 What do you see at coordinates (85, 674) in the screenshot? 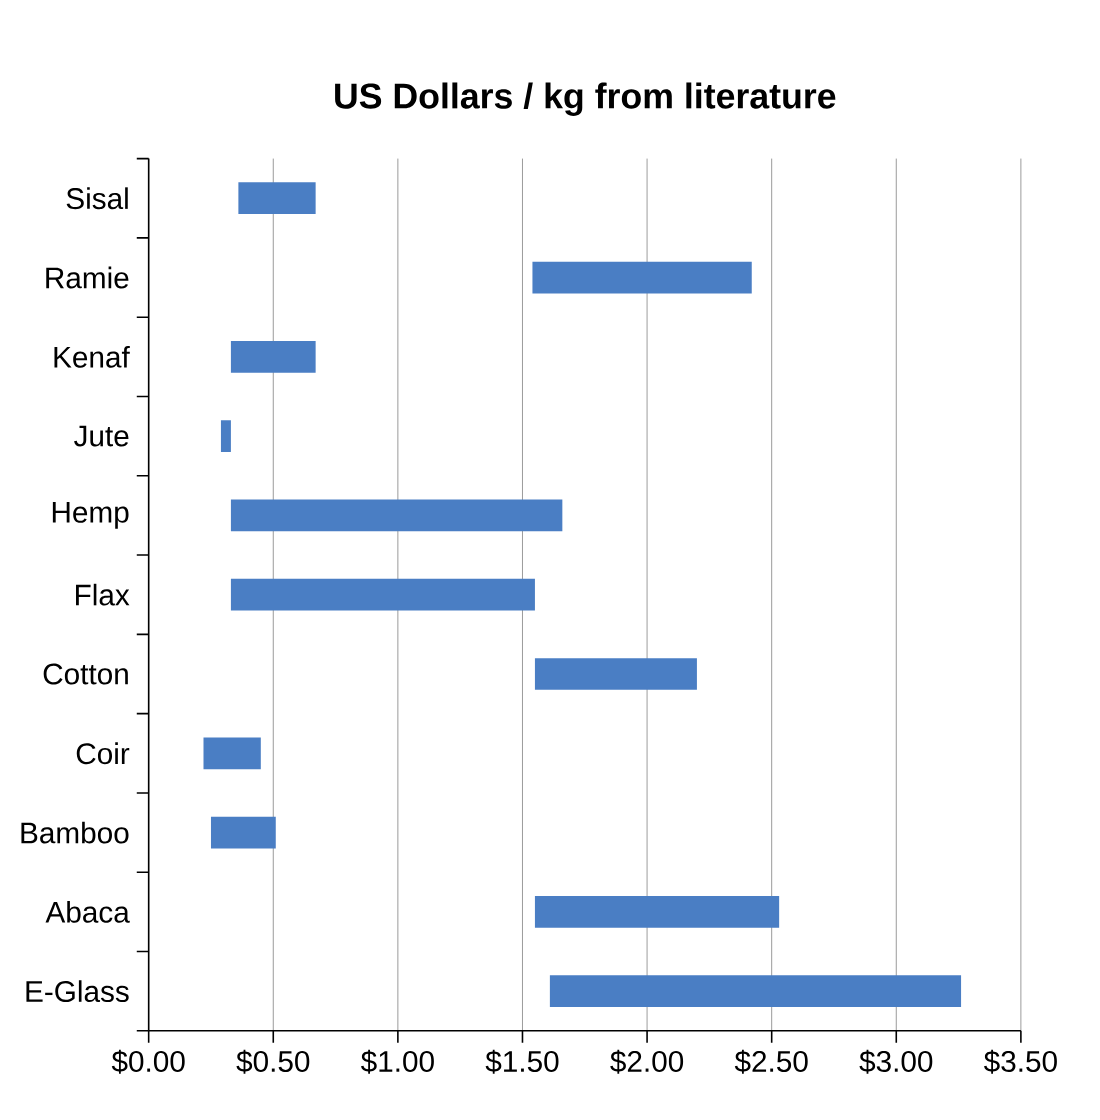
I see `y-tick-label: Cotton` at bounding box center [85, 674].